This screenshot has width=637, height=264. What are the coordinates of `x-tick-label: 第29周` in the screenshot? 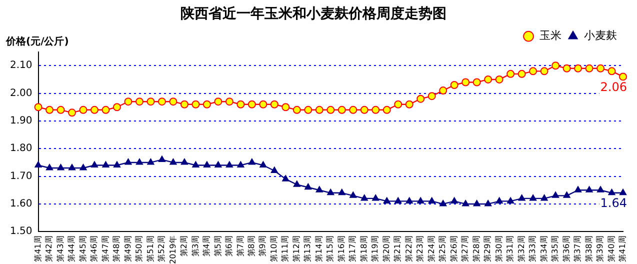 It's located at (487, 249).